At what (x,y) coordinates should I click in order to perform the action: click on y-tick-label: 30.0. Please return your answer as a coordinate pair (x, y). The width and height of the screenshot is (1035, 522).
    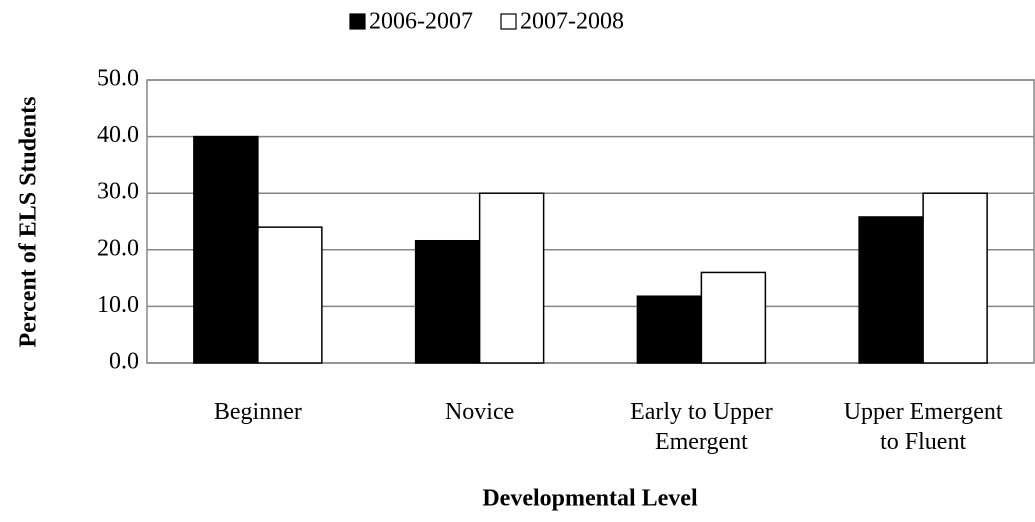
    Looking at the image, I should click on (118, 192).